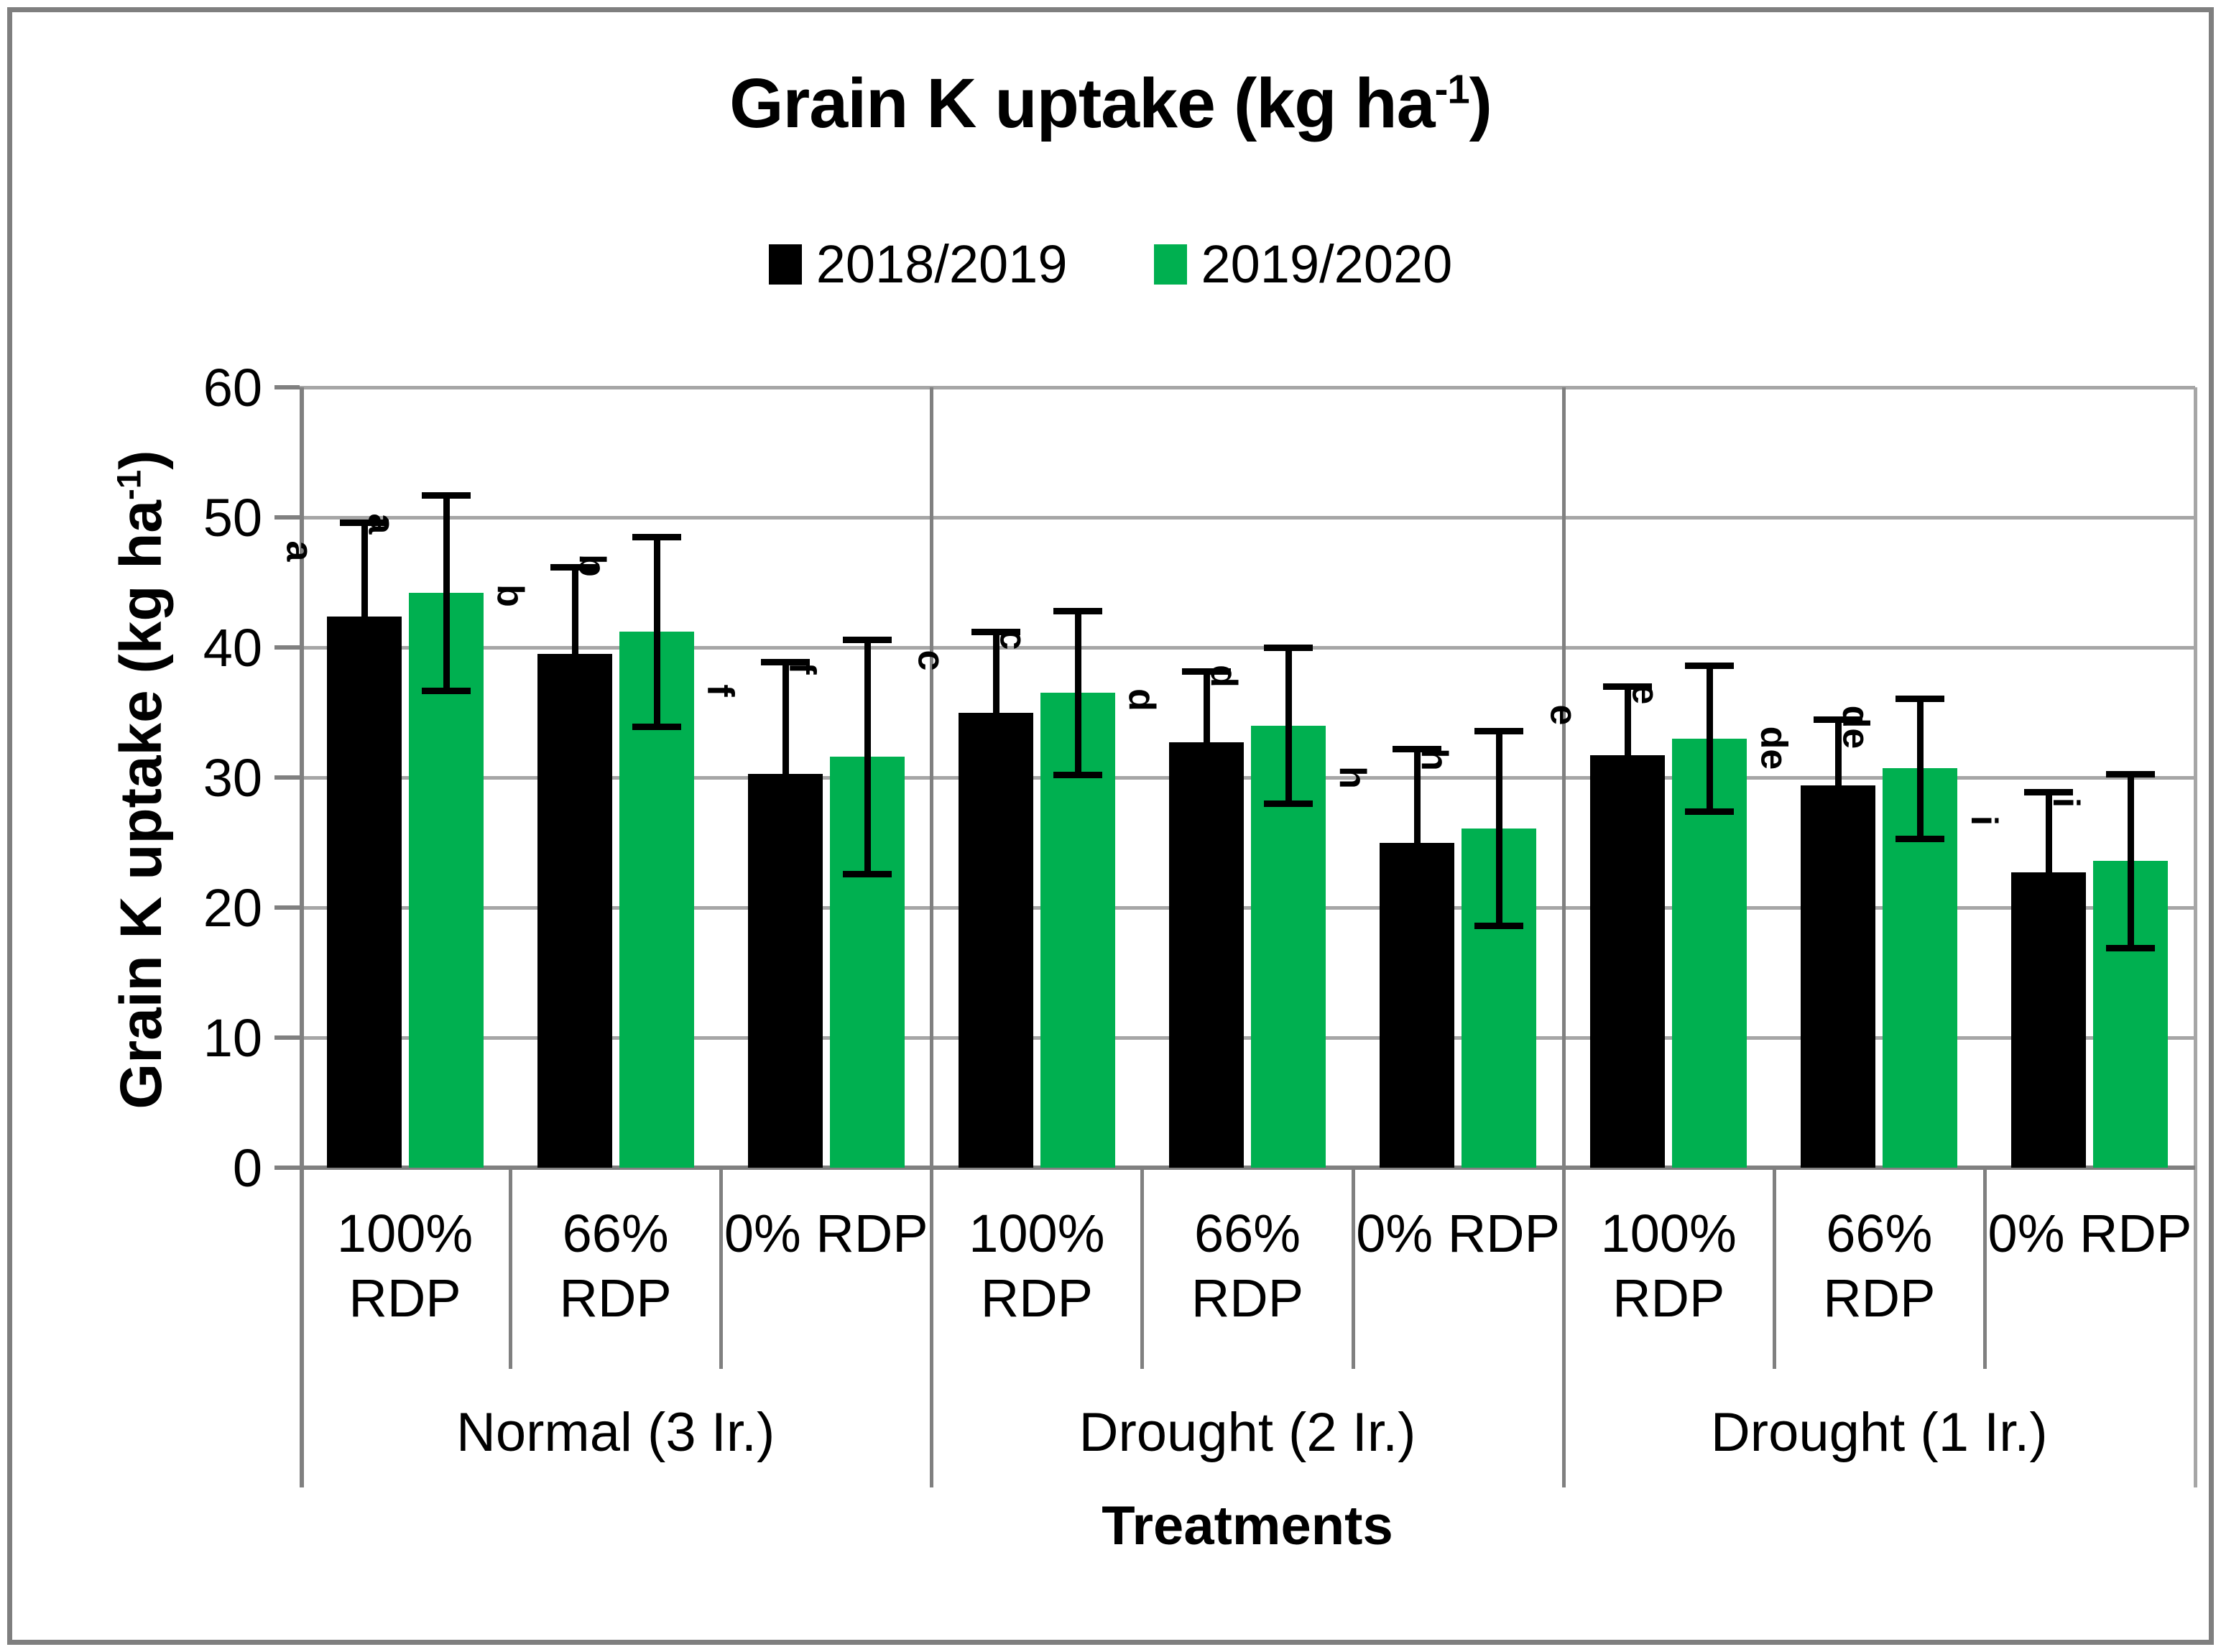 The width and height of the screenshot is (2221, 1652). I want to click on title-superscript: -1, so click(1452, 89).